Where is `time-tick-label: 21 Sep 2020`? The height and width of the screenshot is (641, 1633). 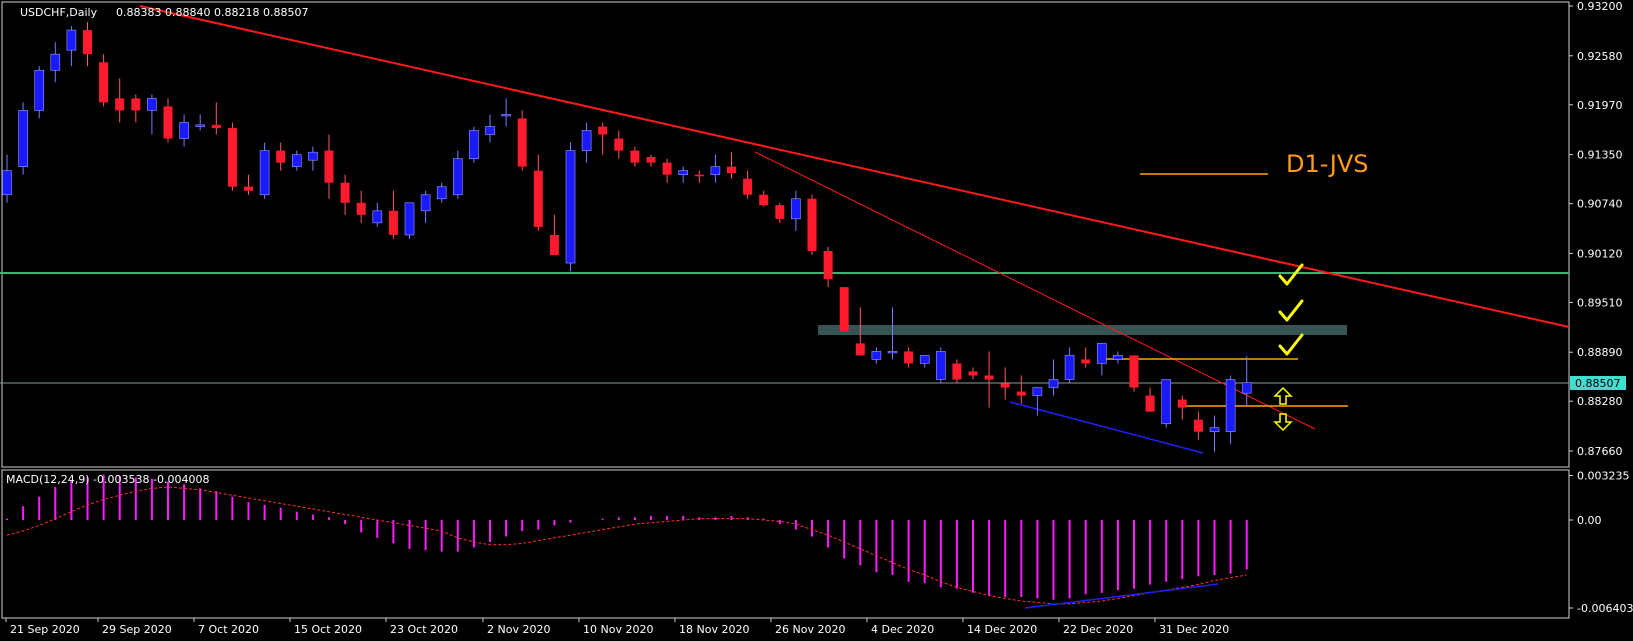
time-tick-label: 21 Sep 2020 is located at coordinates (45, 629).